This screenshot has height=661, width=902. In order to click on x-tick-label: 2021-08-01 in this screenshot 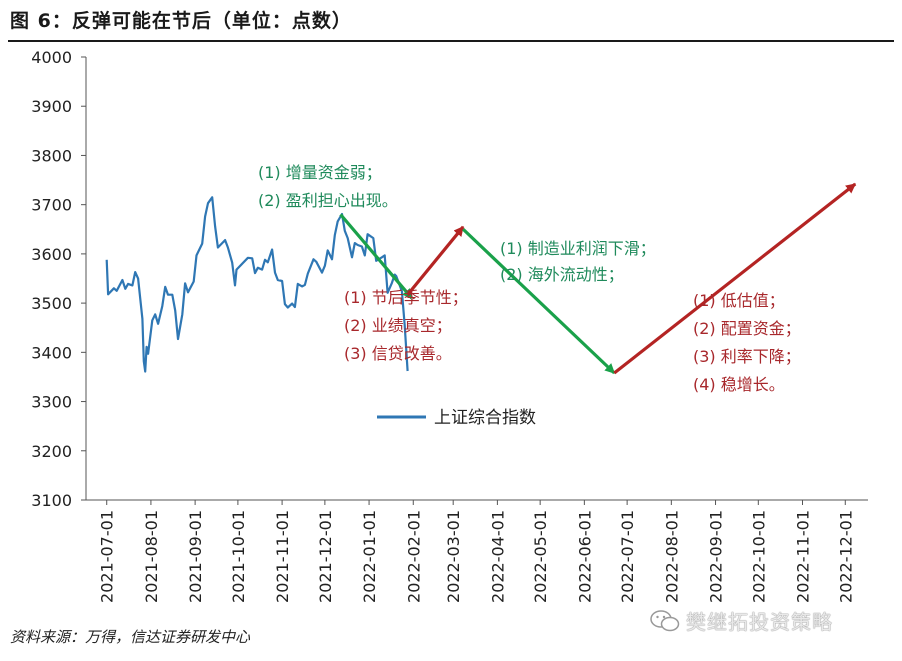, I will do `click(151, 556)`.